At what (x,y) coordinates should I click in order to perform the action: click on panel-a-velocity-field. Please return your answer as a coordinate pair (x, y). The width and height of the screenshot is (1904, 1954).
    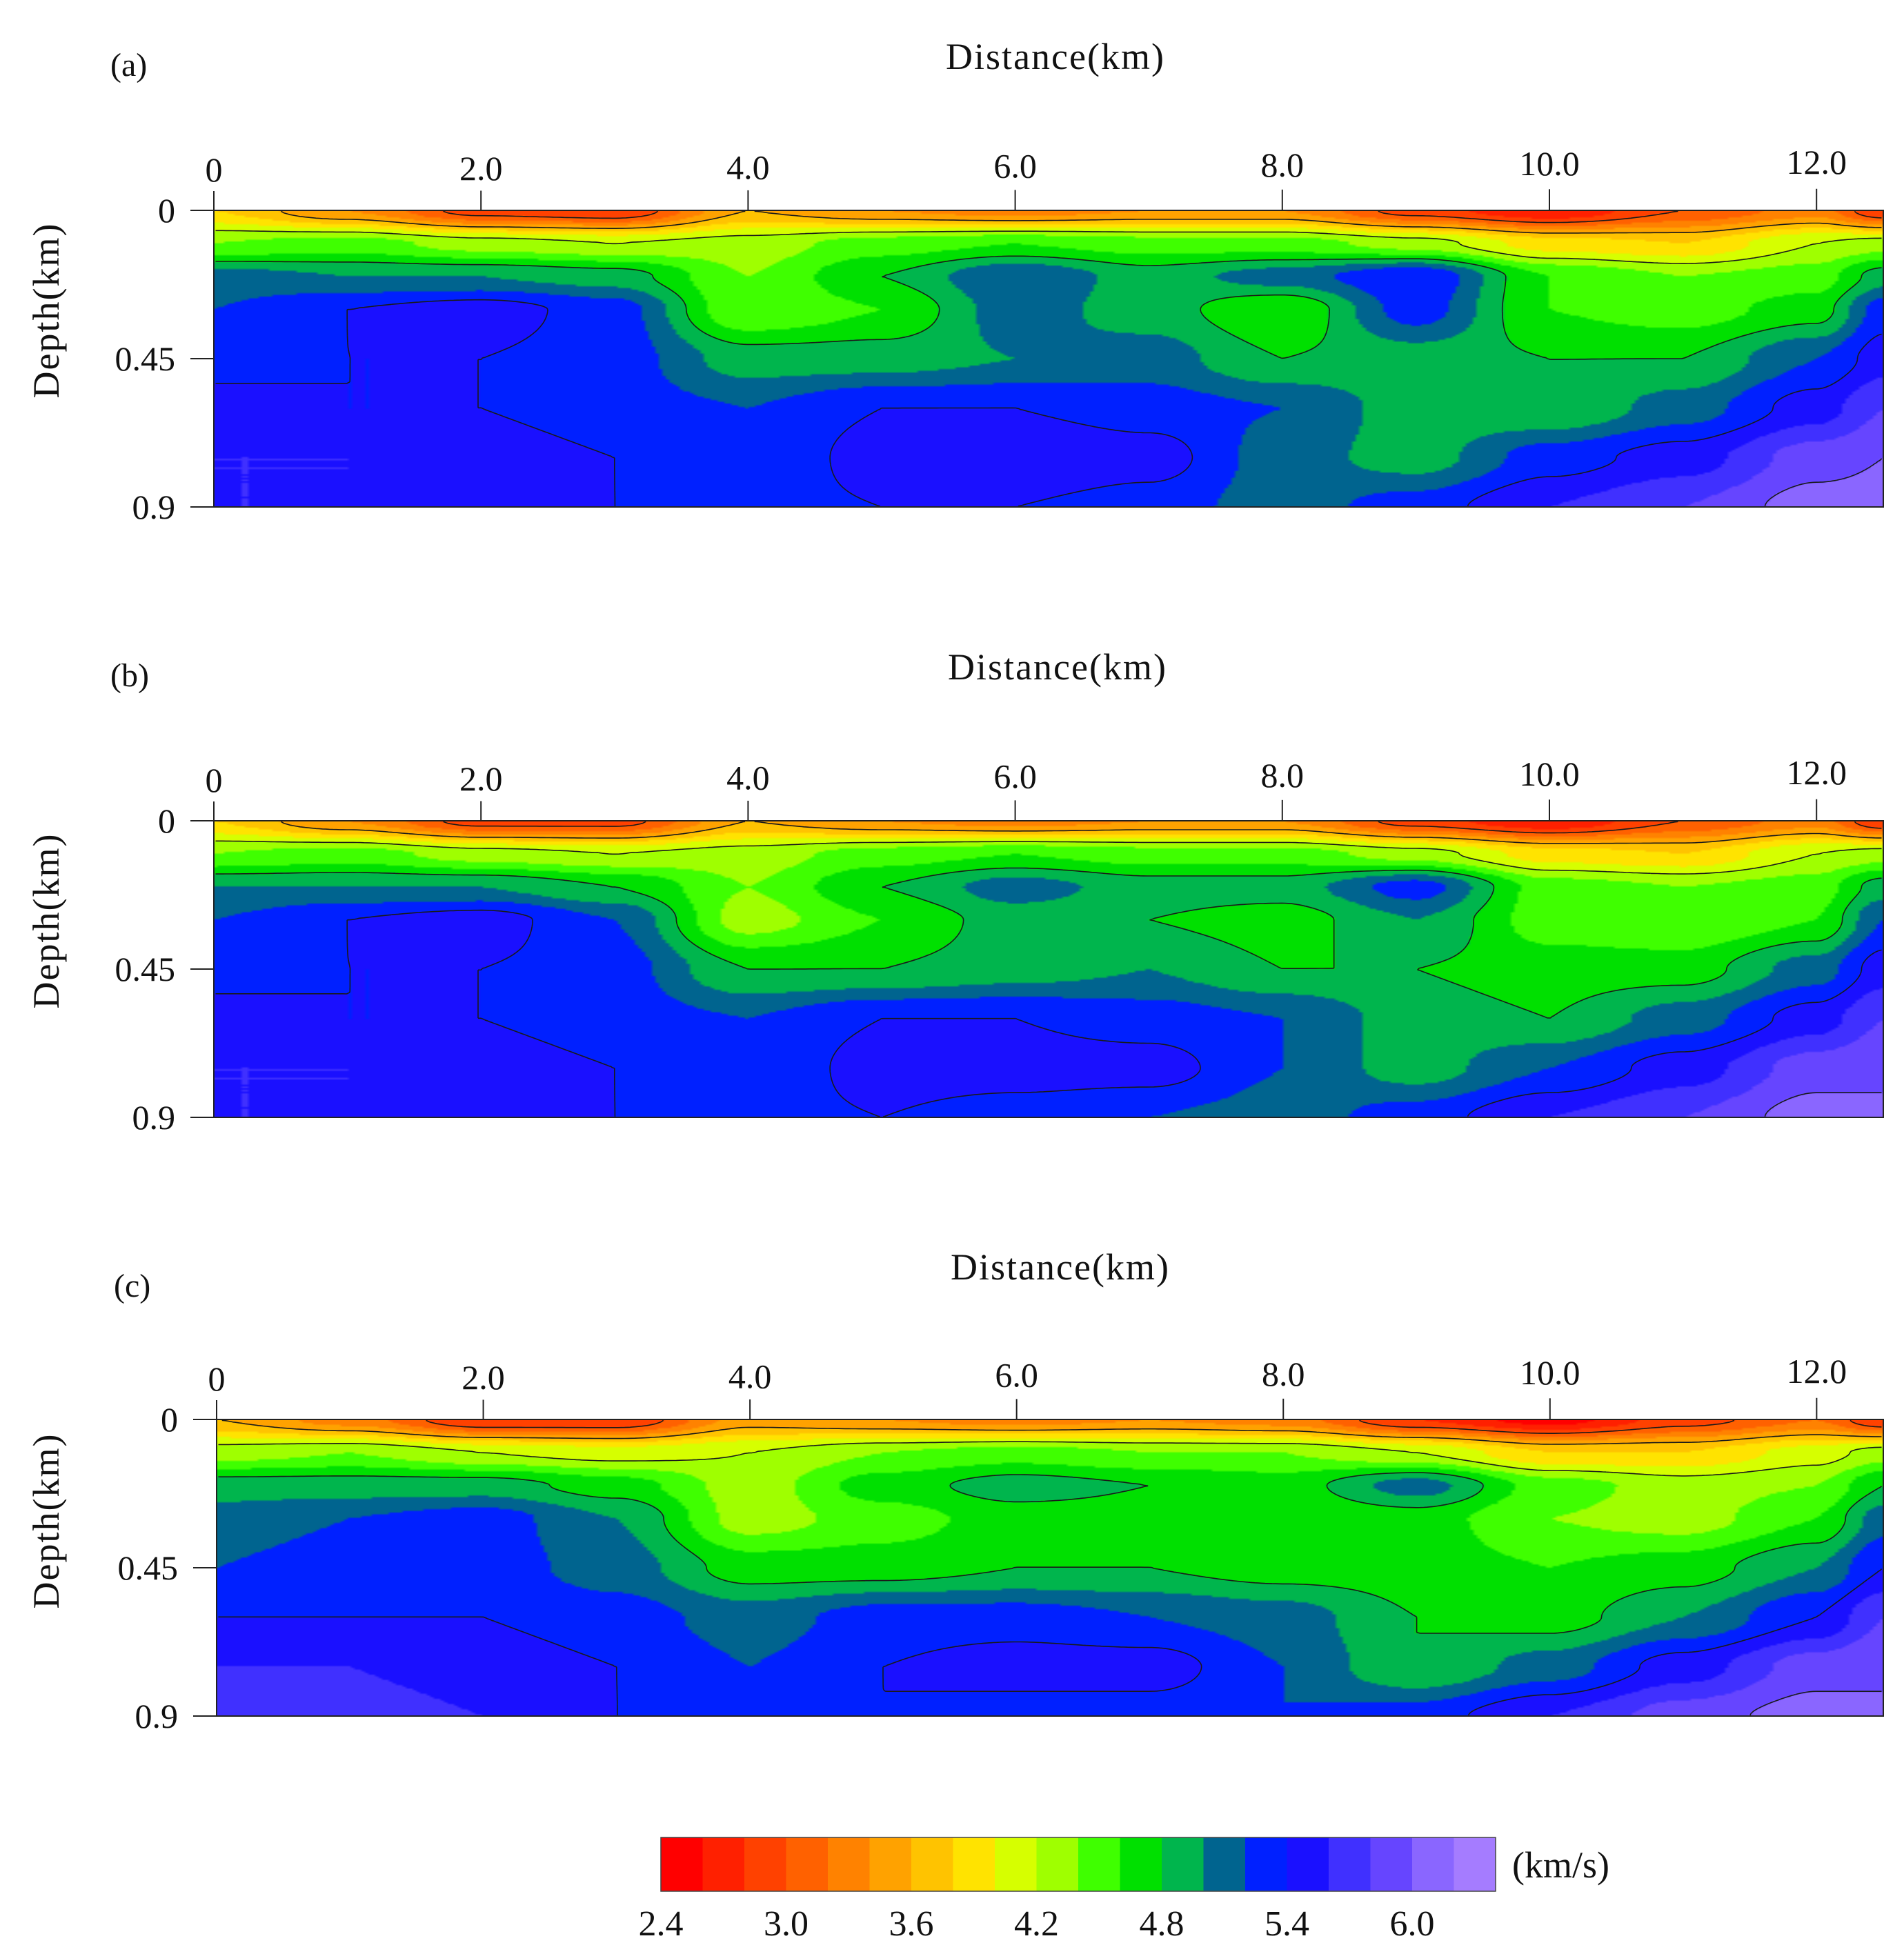
    Looking at the image, I should click on (1048, 358).